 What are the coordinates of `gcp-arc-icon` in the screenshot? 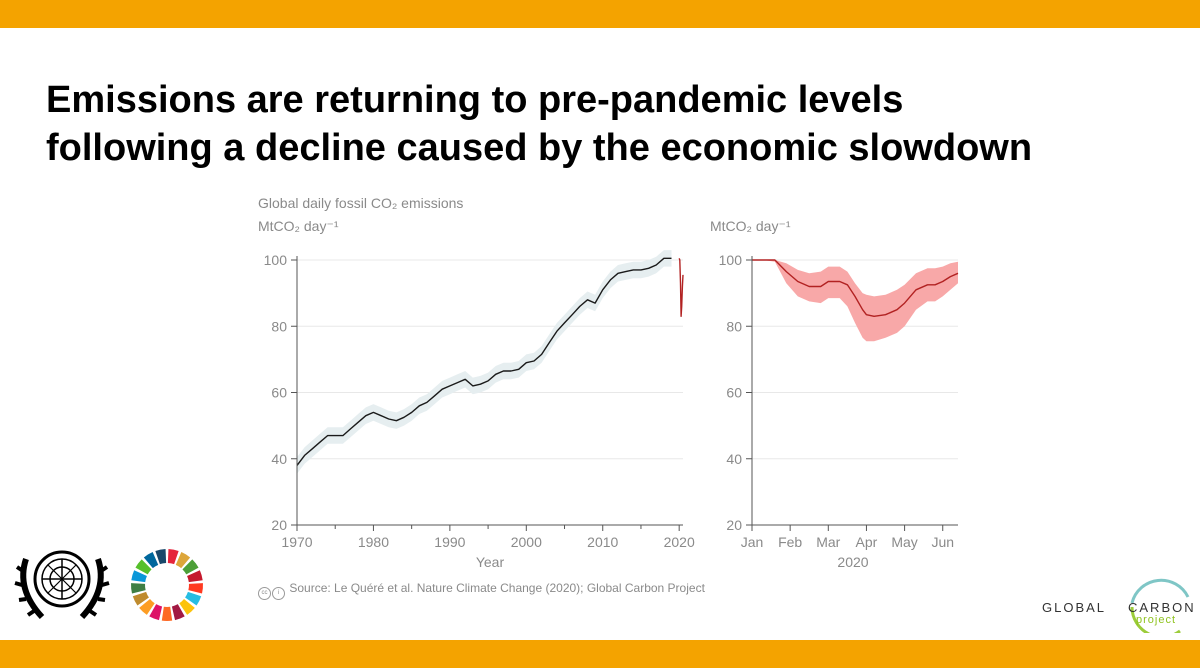 It's located at (1160, 605).